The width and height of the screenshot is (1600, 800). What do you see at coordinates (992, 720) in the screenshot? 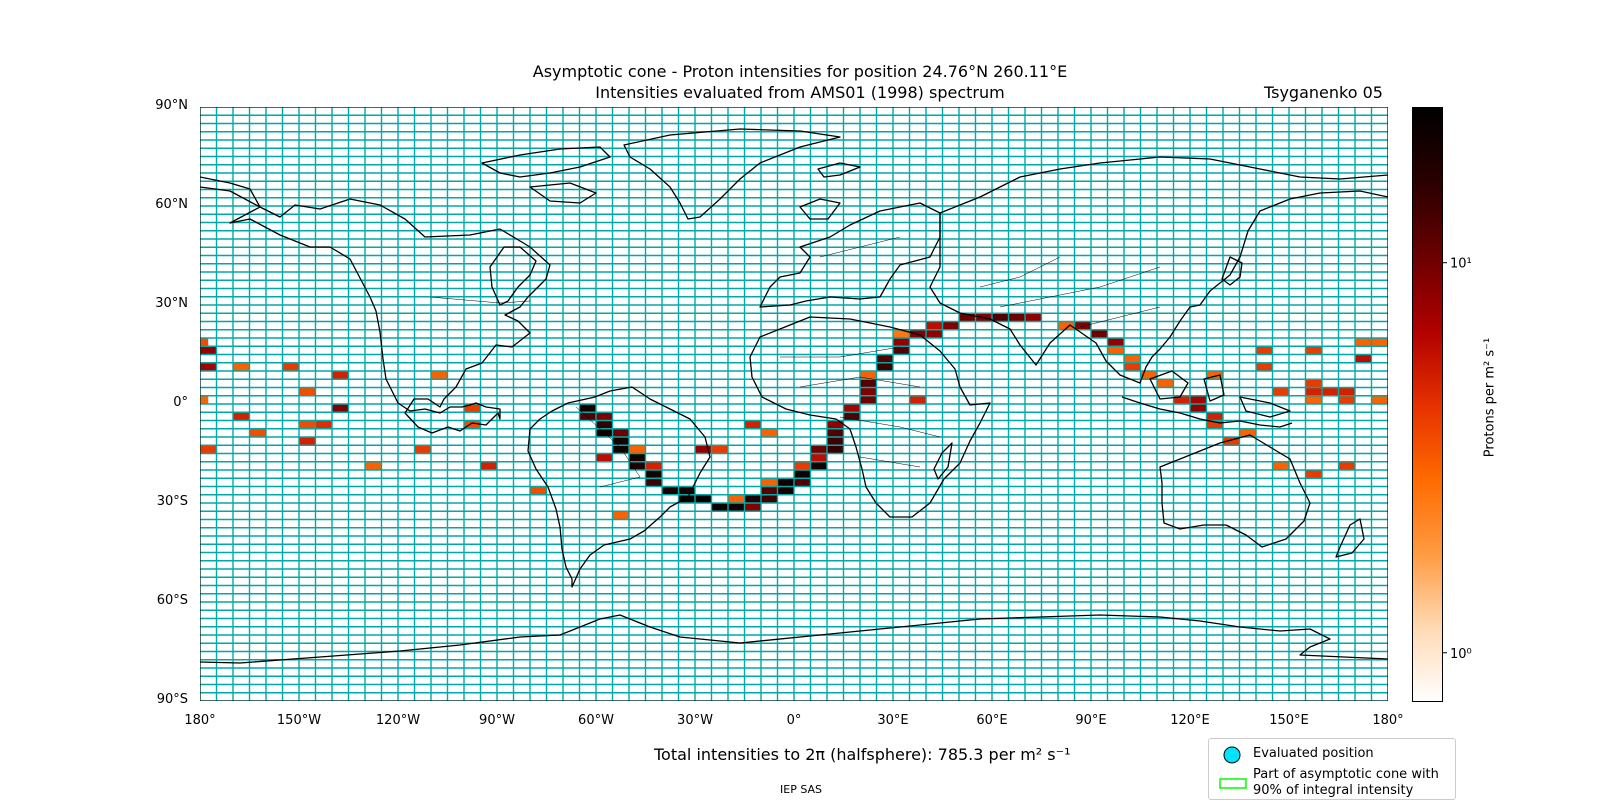
I see `x-tick-label: 60°E` at bounding box center [992, 720].